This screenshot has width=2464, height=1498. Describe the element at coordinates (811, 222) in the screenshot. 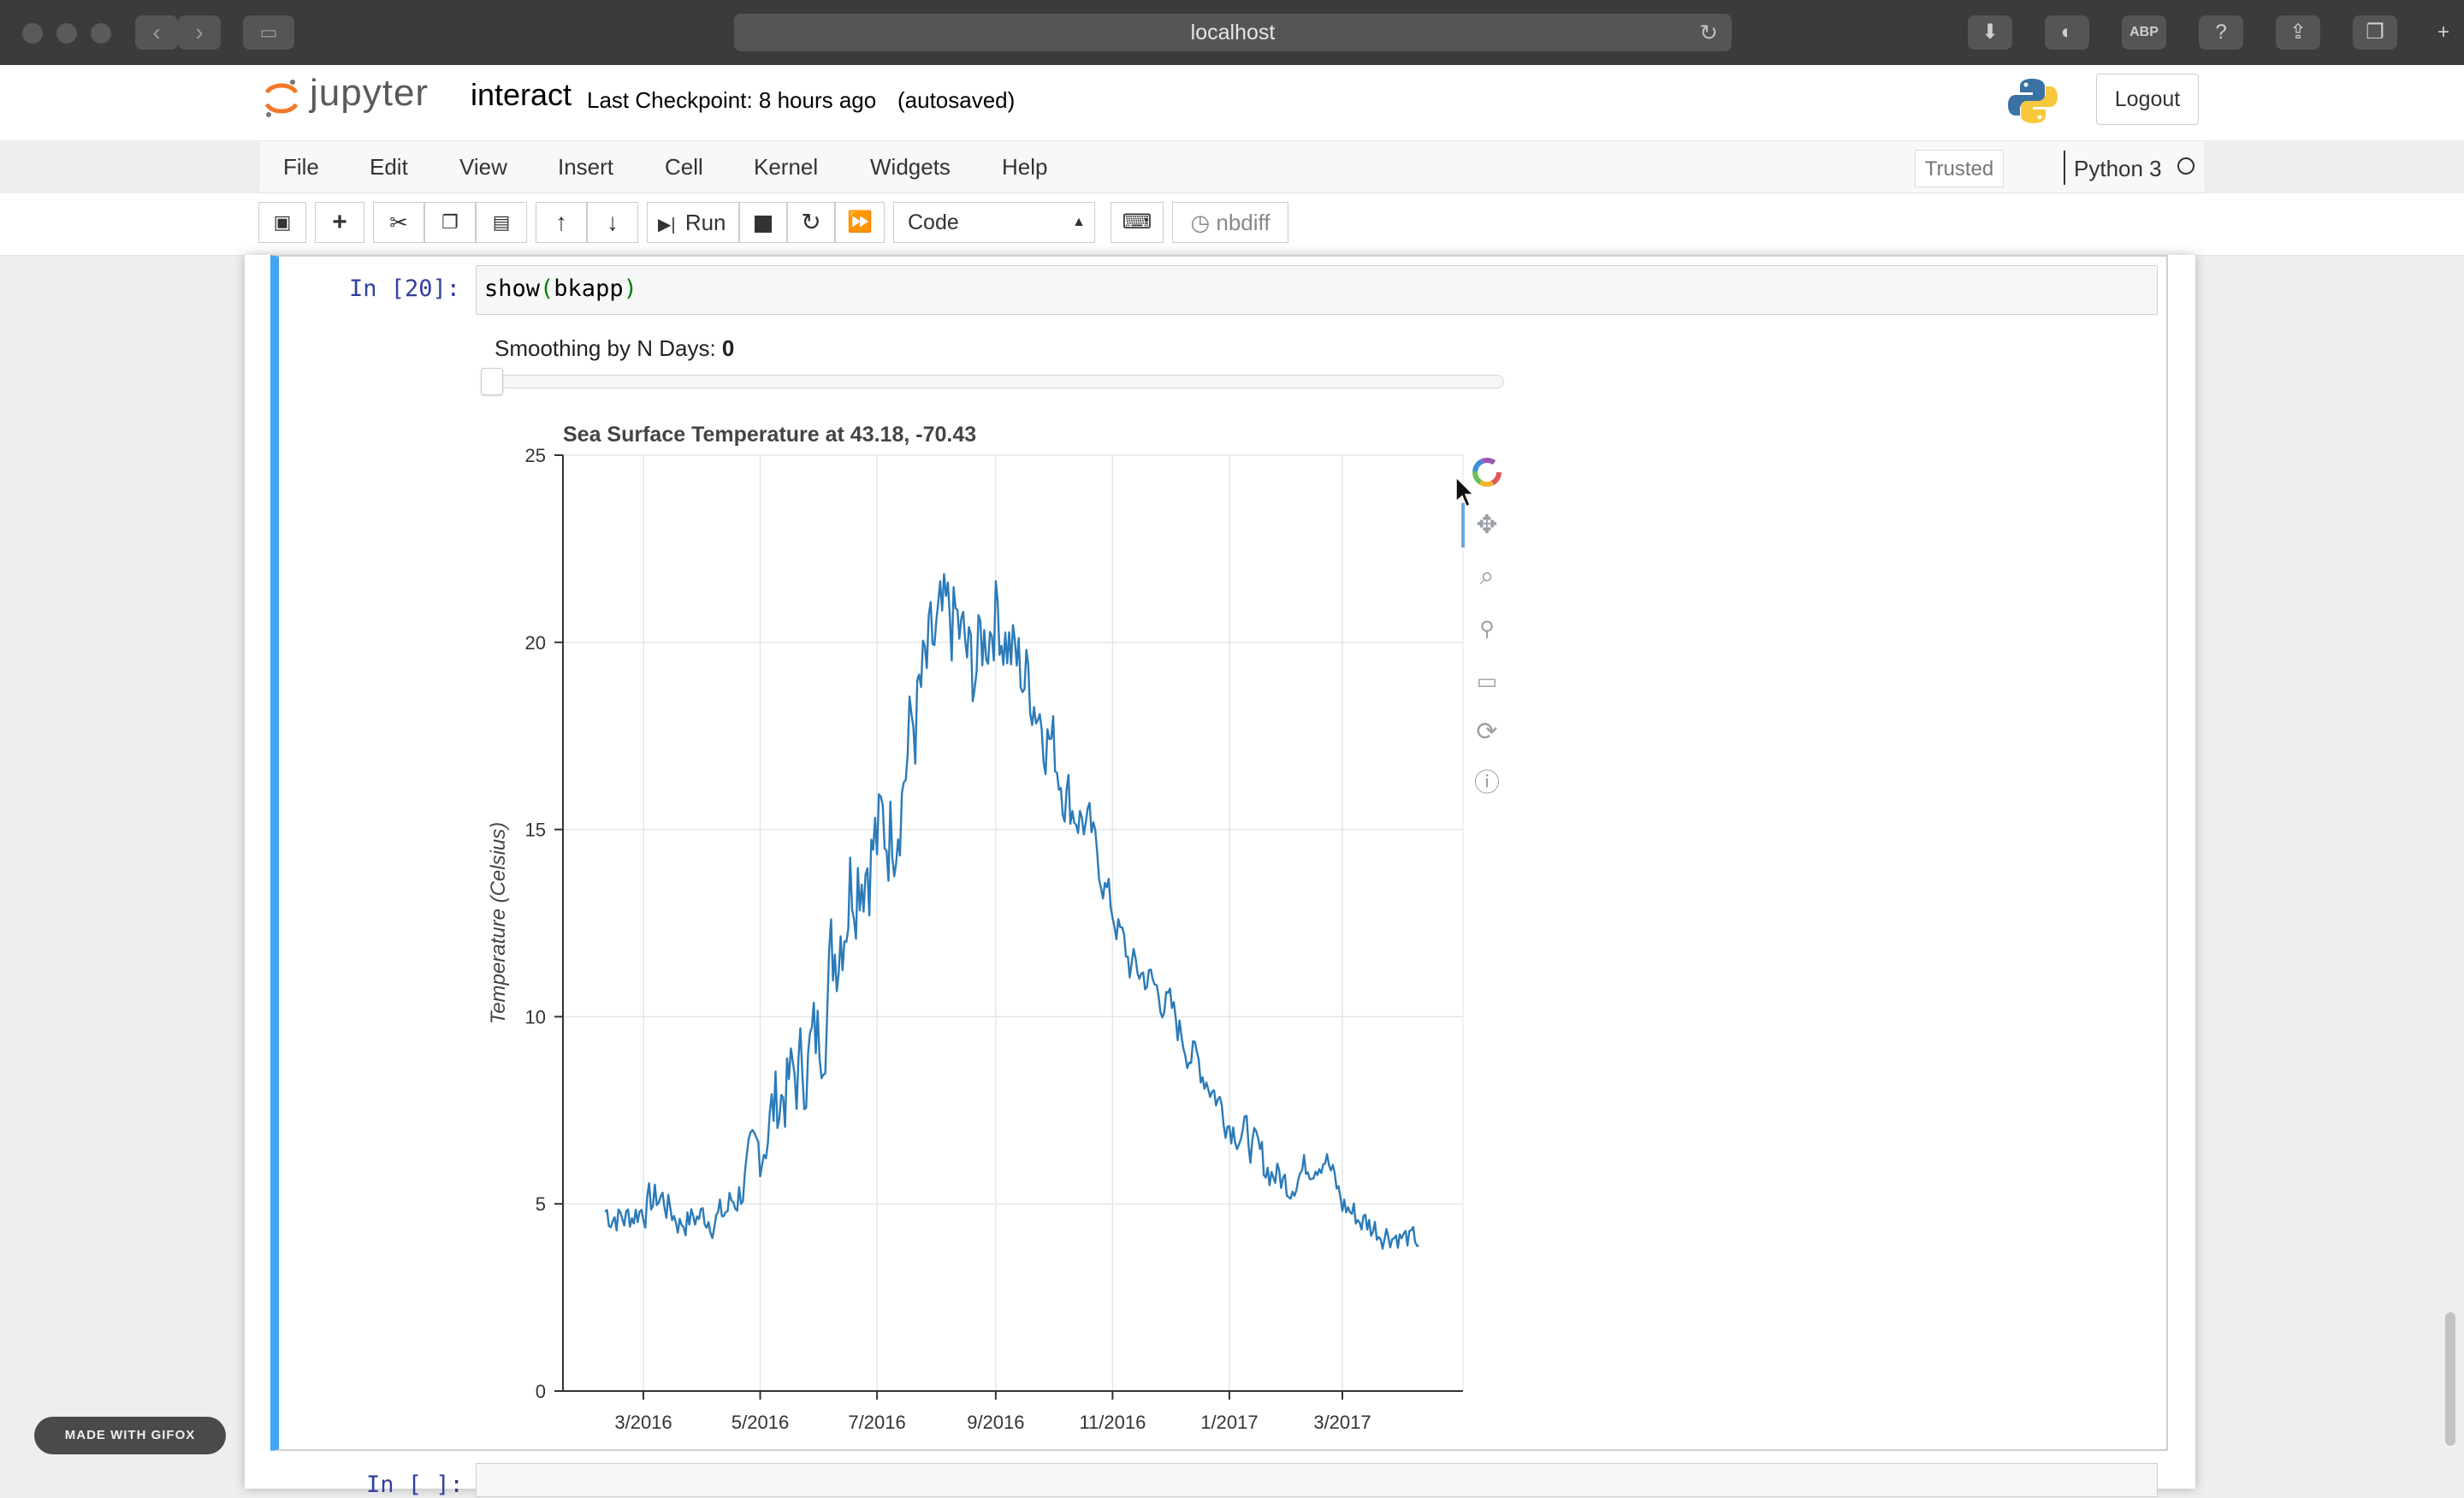

I see `restart-icon: ↻` at that location.